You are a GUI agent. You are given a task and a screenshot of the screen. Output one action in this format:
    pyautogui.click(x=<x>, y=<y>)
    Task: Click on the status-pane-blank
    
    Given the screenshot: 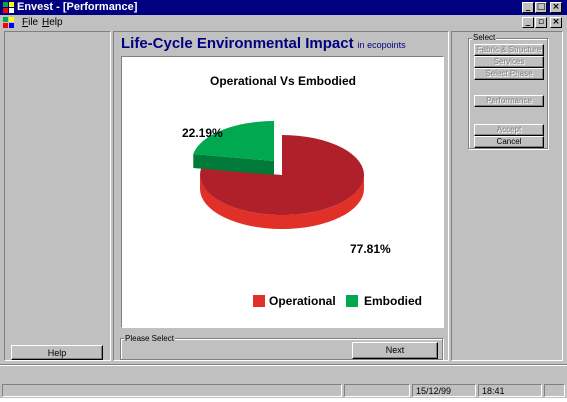 What is the action you would take?
    pyautogui.click(x=377, y=390)
    